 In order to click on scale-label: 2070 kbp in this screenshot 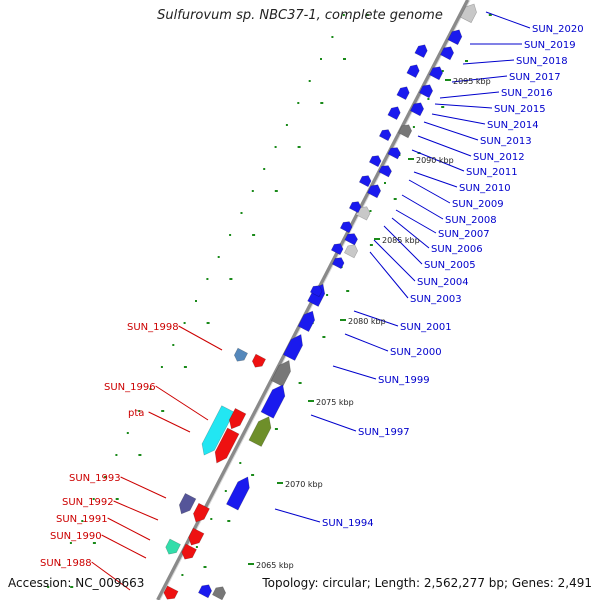, I will do `click(304, 484)`.